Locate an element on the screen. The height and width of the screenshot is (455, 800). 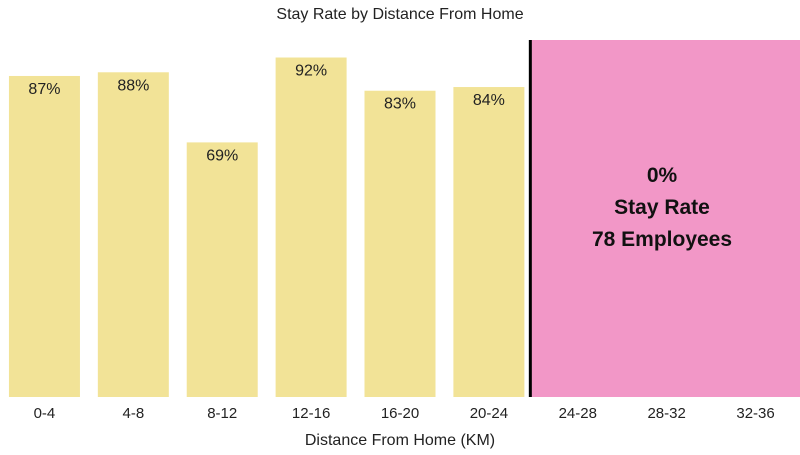
x-axis-ticks: 0-4 4-8 8-12 12-16 16-20 20-24 24-28 28-32 32-36 is located at coordinates (404, 413).